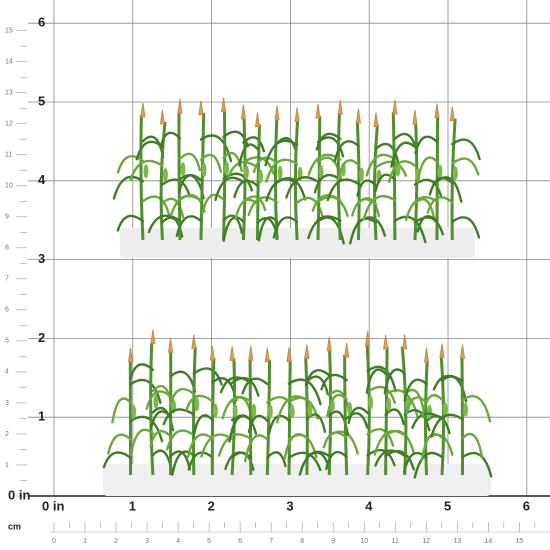  What do you see at coordinates (178, 541) in the screenshot?
I see `cm-label: 4` at bounding box center [178, 541].